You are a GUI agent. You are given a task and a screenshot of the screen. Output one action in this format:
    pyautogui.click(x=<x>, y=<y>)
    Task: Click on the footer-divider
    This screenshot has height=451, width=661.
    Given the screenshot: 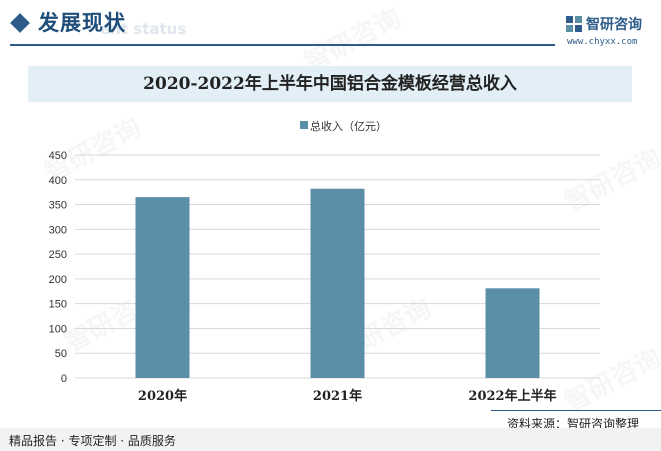 What is the action you would take?
    pyautogui.click(x=576, y=410)
    